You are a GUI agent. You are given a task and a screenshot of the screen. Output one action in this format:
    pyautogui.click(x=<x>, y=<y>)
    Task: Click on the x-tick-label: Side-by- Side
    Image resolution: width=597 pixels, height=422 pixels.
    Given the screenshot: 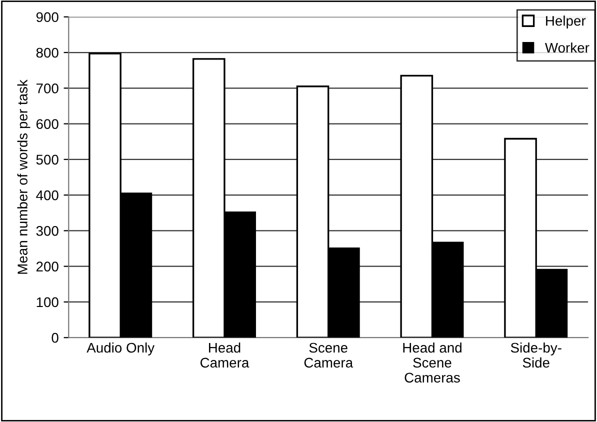 What is the action you would take?
    pyautogui.click(x=536, y=355)
    